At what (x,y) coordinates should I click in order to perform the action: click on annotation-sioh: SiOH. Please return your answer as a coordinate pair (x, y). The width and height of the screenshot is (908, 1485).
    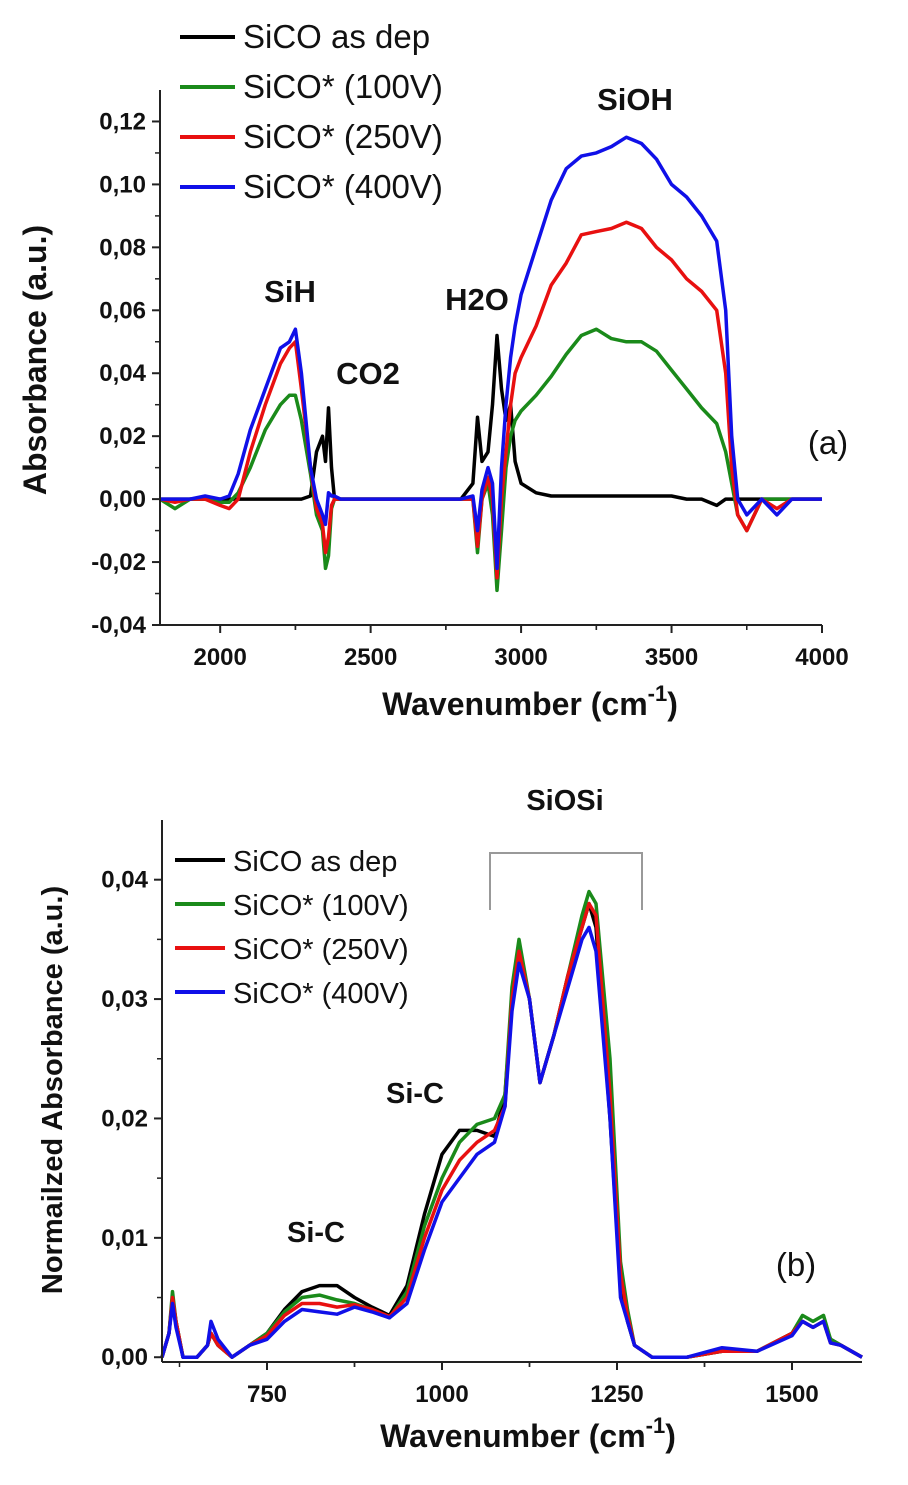
    Looking at the image, I should click on (635, 99).